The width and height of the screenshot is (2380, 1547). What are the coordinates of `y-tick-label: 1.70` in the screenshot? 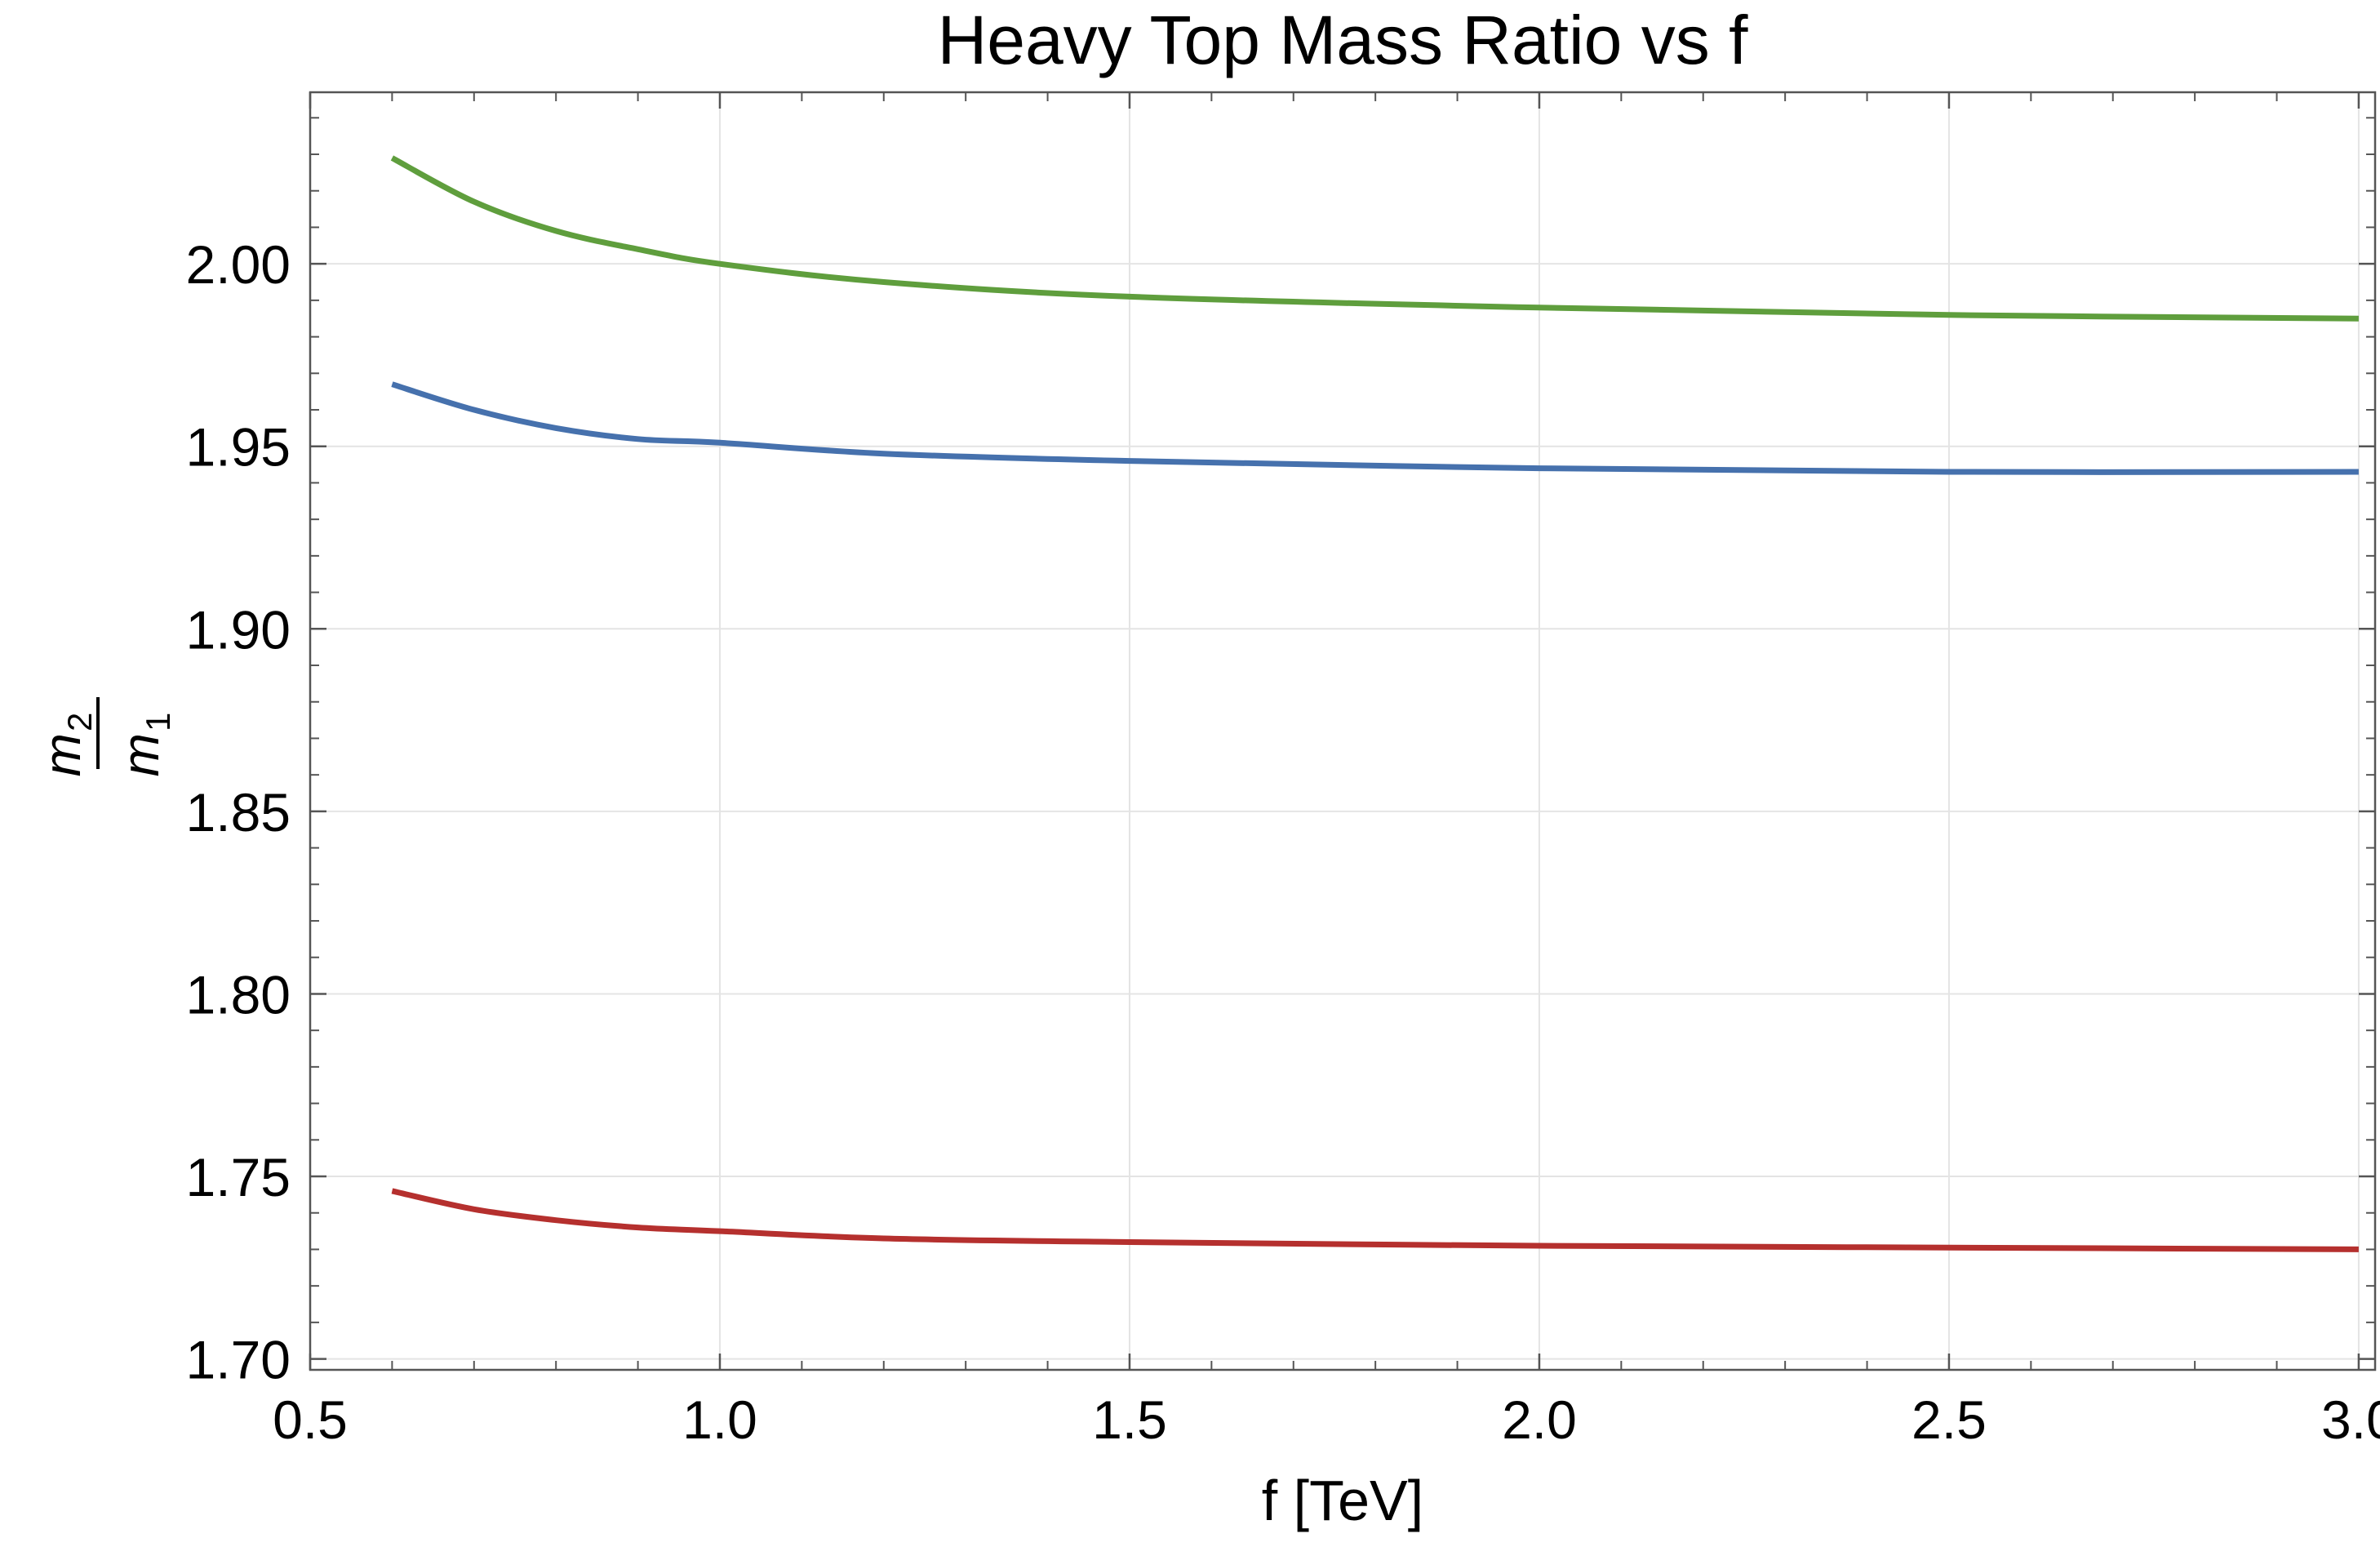 It's located at (239, 1360).